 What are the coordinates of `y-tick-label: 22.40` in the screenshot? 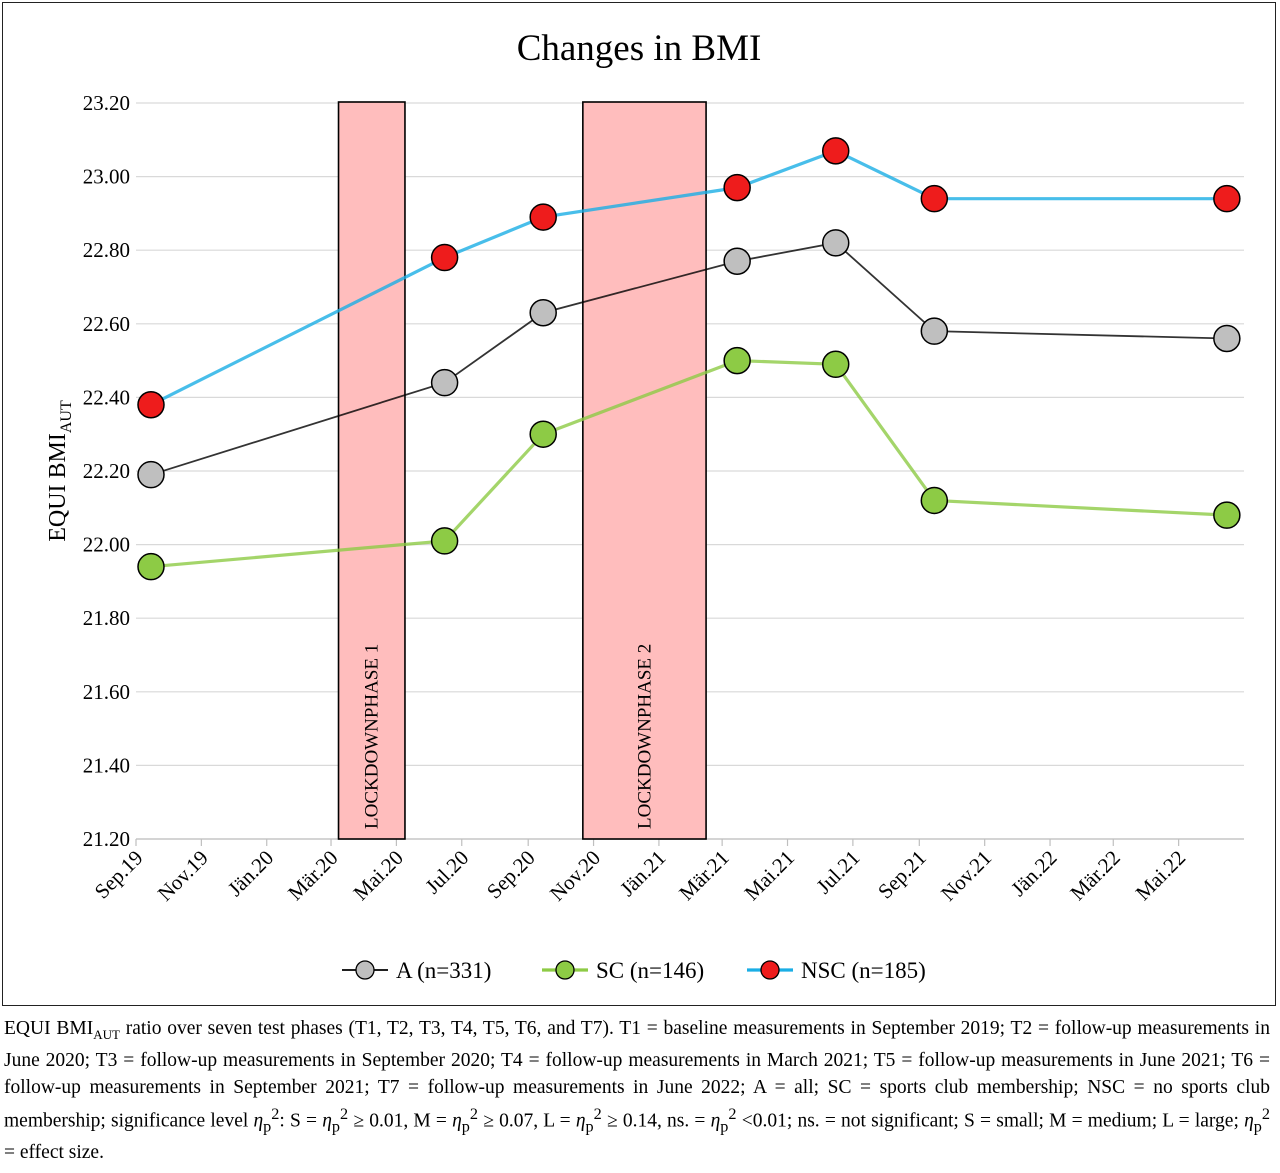 It's located at (106, 397).